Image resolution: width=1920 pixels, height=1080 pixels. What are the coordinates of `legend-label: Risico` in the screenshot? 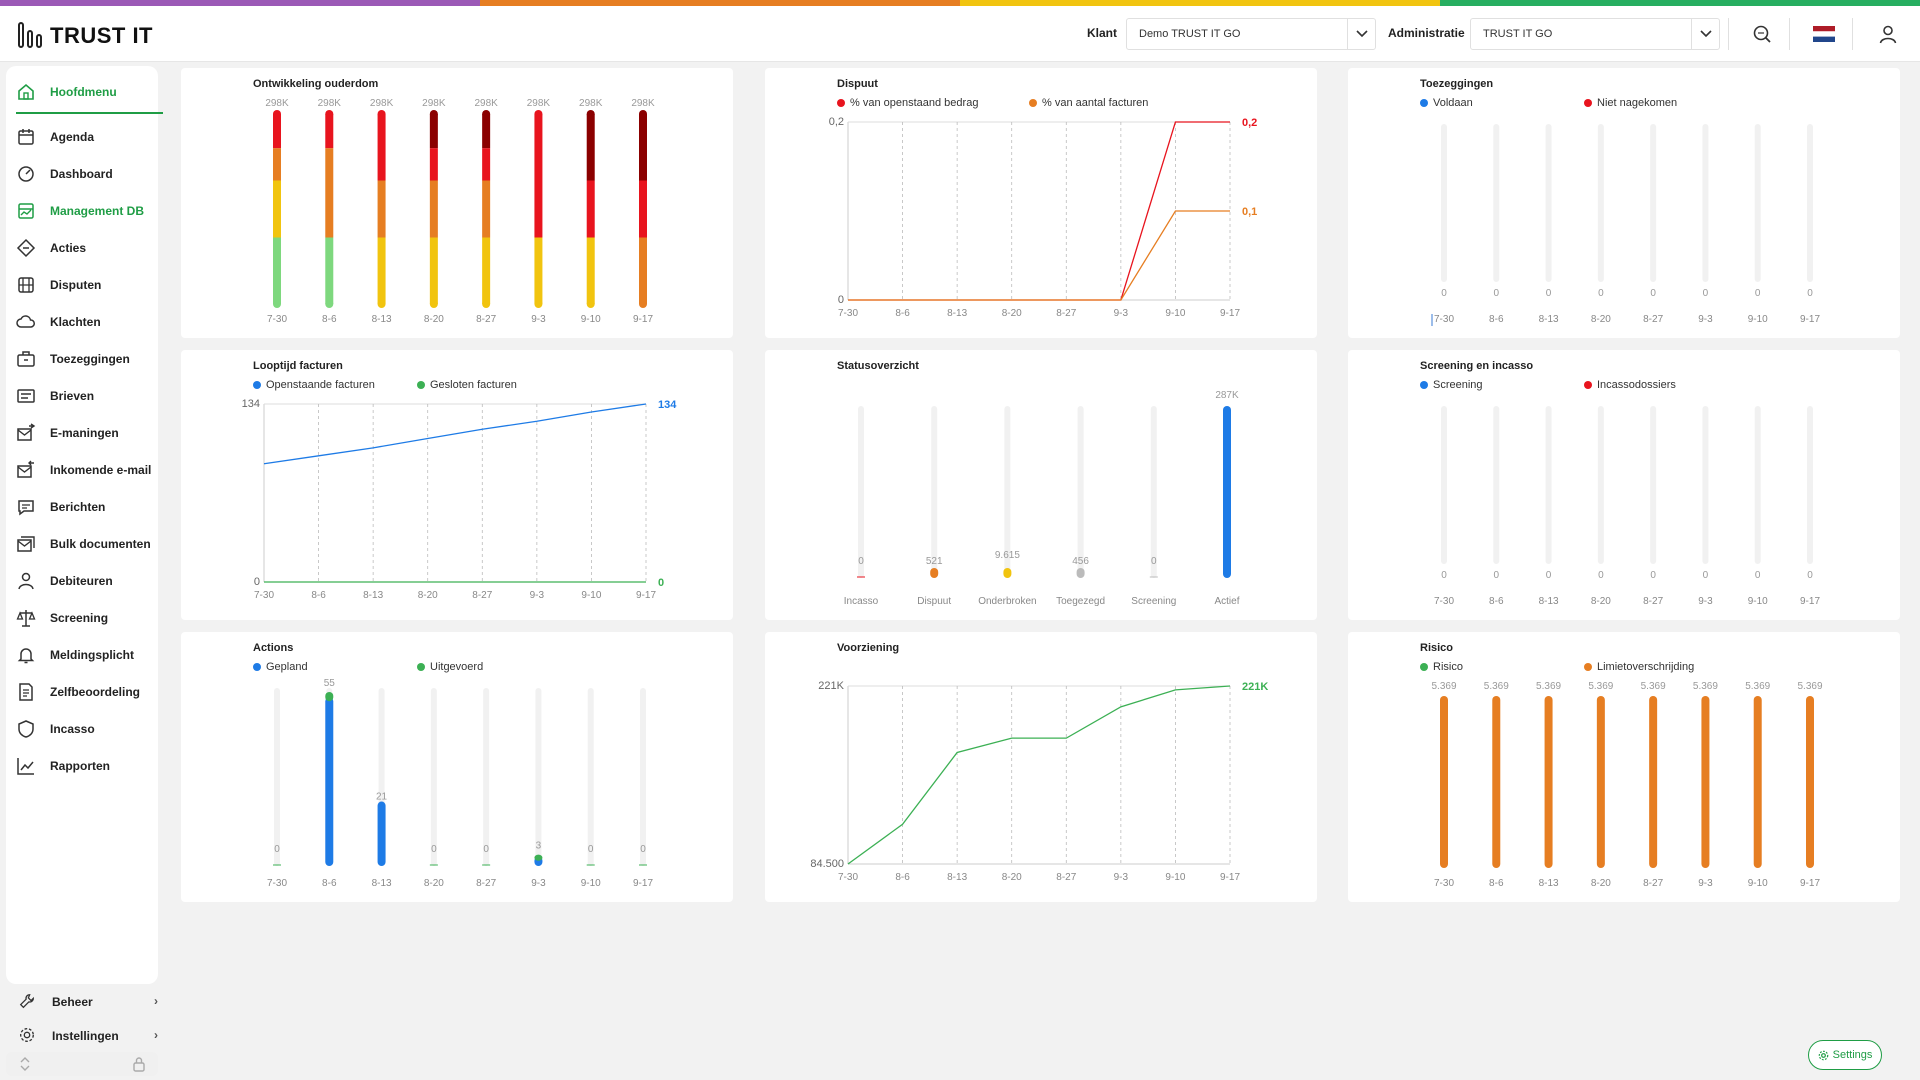 It's located at (1448, 667).